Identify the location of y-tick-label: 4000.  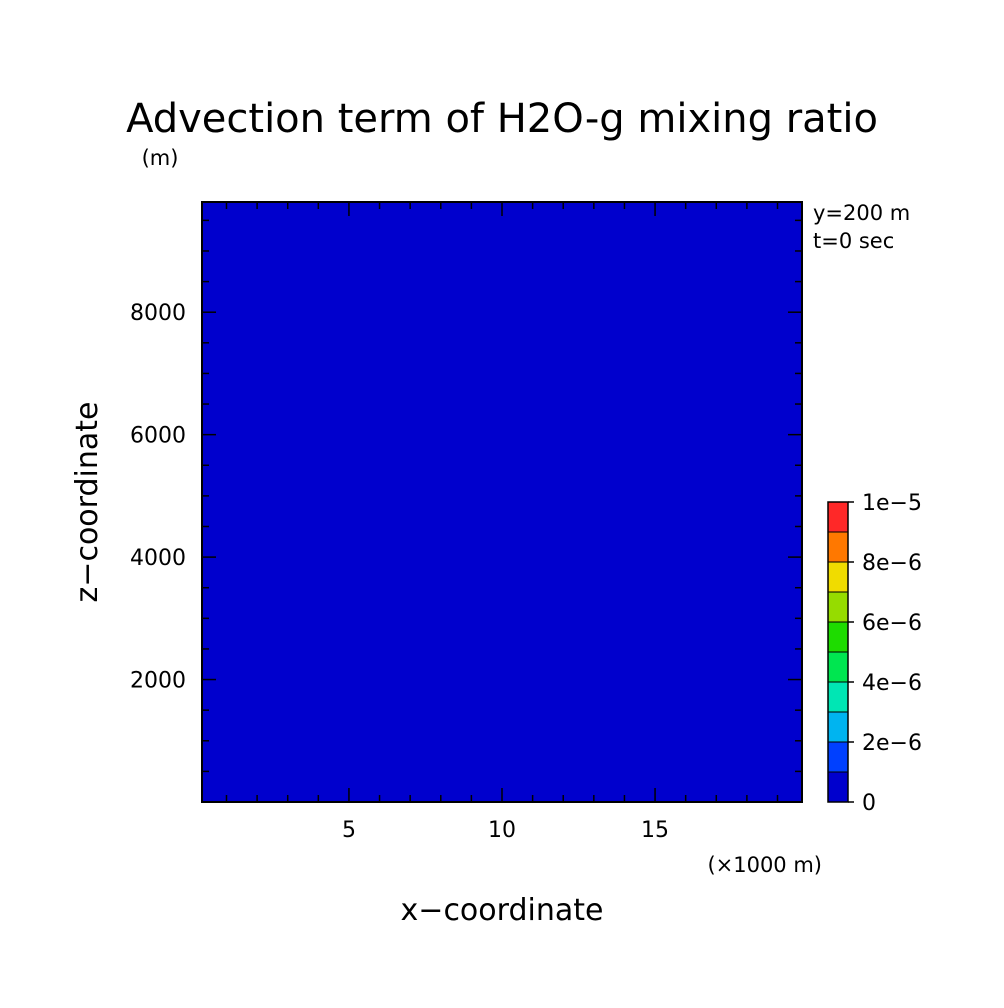
(158, 558).